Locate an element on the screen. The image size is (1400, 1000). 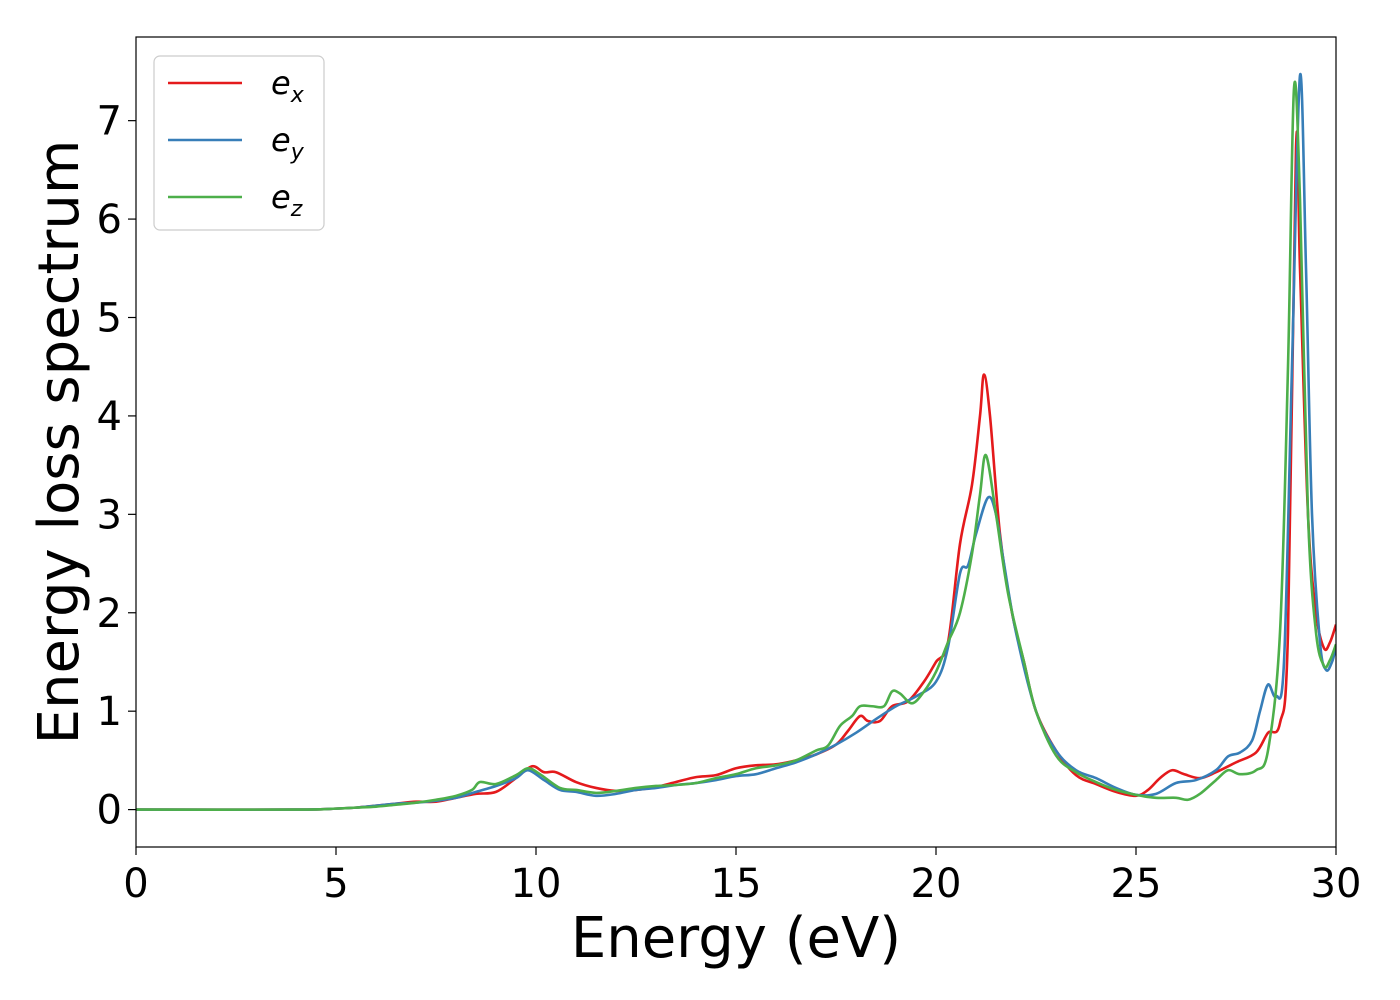
x-tick-label: 25 is located at coordinates (1136, 884).